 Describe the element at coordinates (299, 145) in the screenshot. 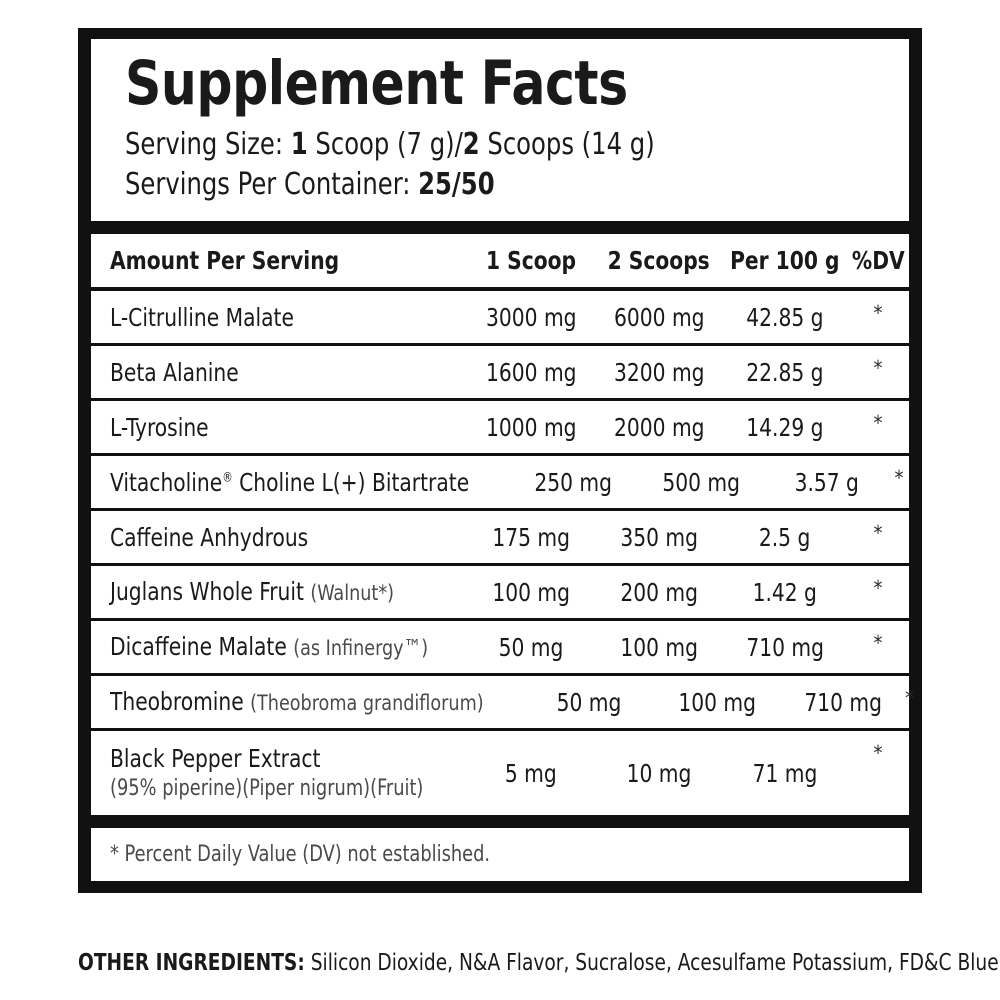

I see `serving-size-value-a: 1` at that location.